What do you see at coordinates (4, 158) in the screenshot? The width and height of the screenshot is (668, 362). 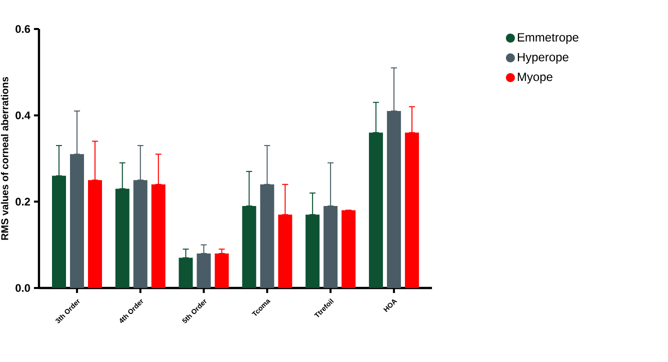 I see `y-axis-title: RMS values of corneal aberrations` at bounding box center [4, 158].